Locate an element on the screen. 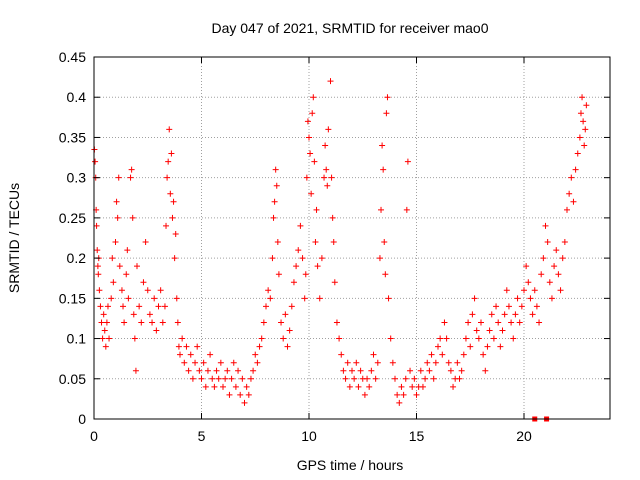 This screenshot has height=480, width=640. y-tick-label: 0.4 is located at coordinates (77, 97).